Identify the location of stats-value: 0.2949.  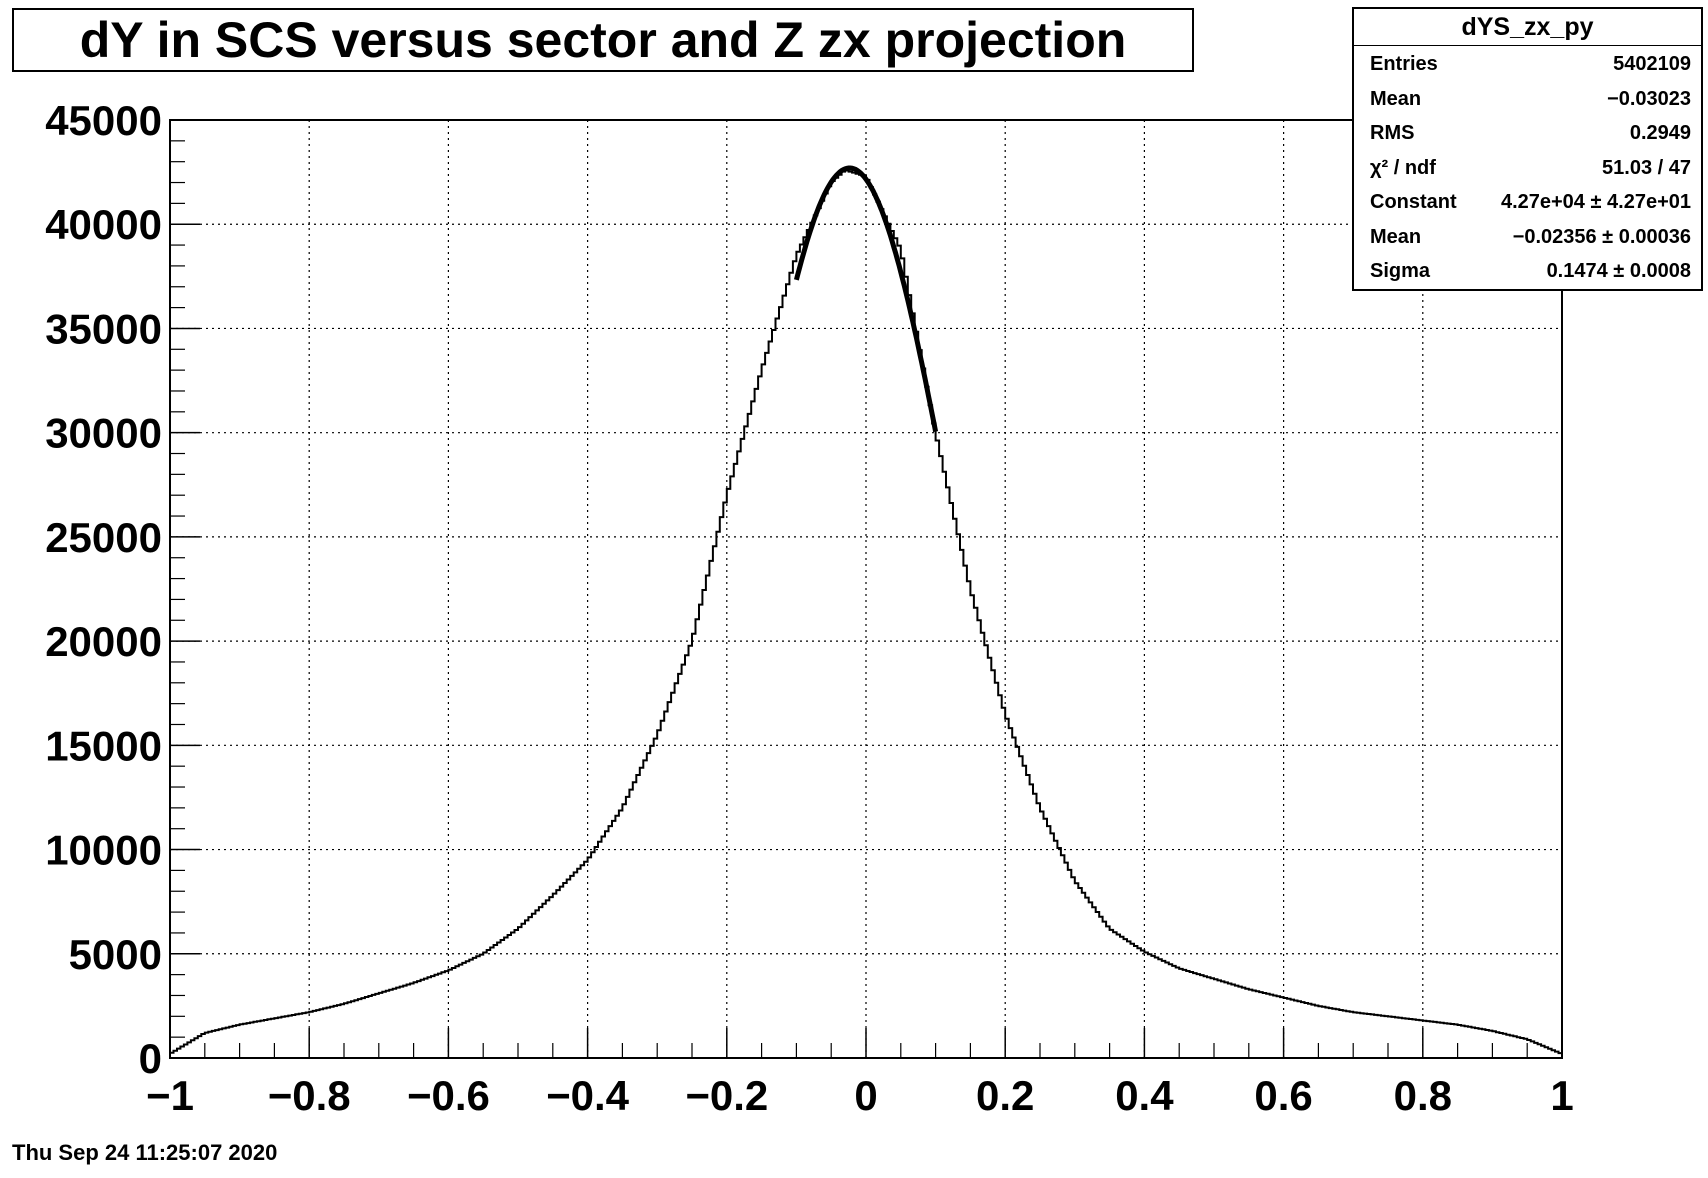
(1660, 133).